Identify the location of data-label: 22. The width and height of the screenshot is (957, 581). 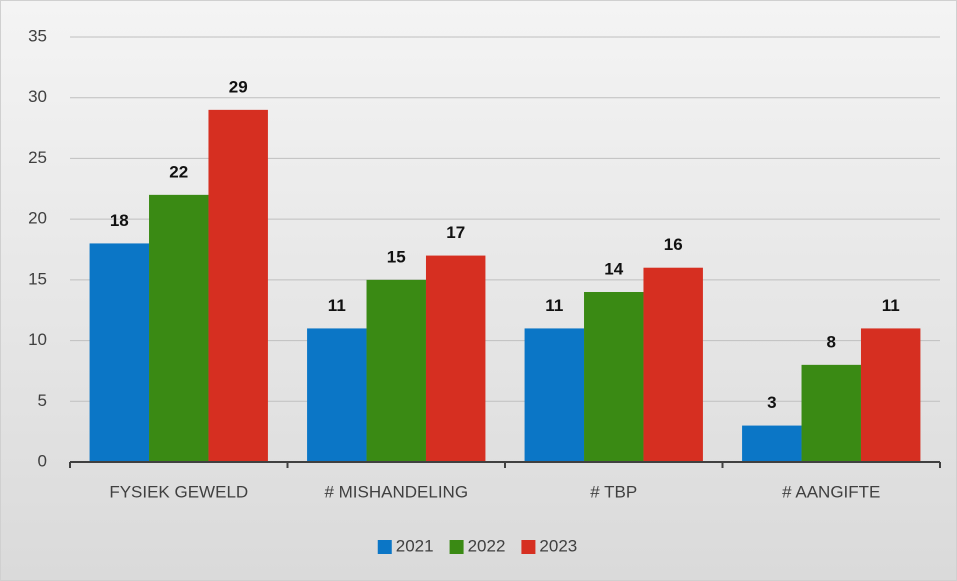
(178, 171).